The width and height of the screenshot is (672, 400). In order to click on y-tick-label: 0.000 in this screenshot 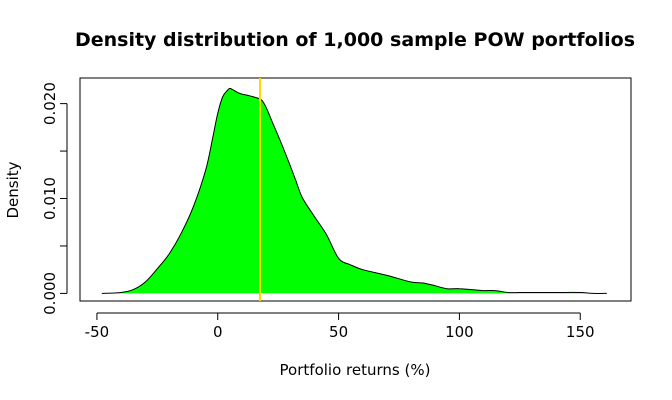, I will do `click(50, 293)`.